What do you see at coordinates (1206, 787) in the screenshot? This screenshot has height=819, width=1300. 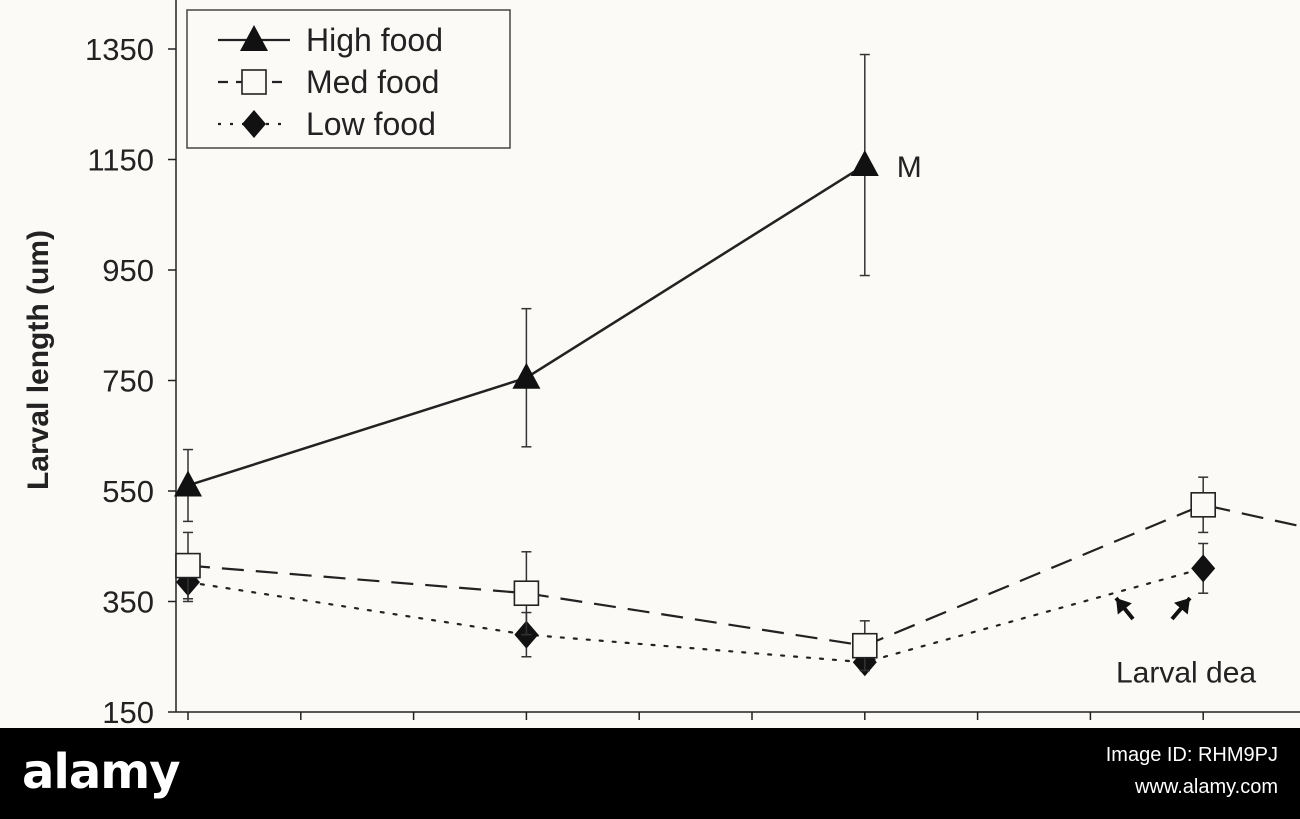 I see `site-url: www.alamy.com` at bounding box center [1206, 787].